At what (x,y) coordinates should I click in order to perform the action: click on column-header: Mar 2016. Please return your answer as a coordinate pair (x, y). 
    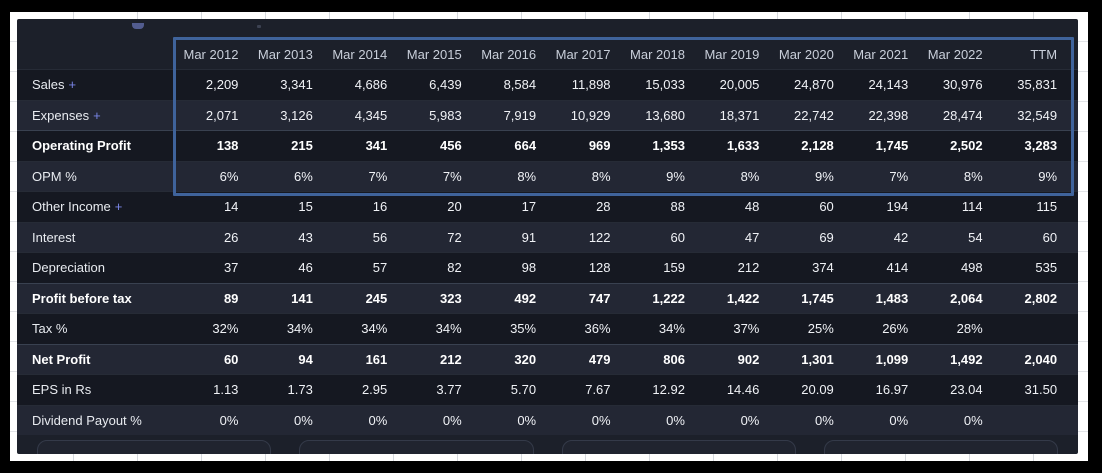
    Looking at the image, I should click on (509, 54).